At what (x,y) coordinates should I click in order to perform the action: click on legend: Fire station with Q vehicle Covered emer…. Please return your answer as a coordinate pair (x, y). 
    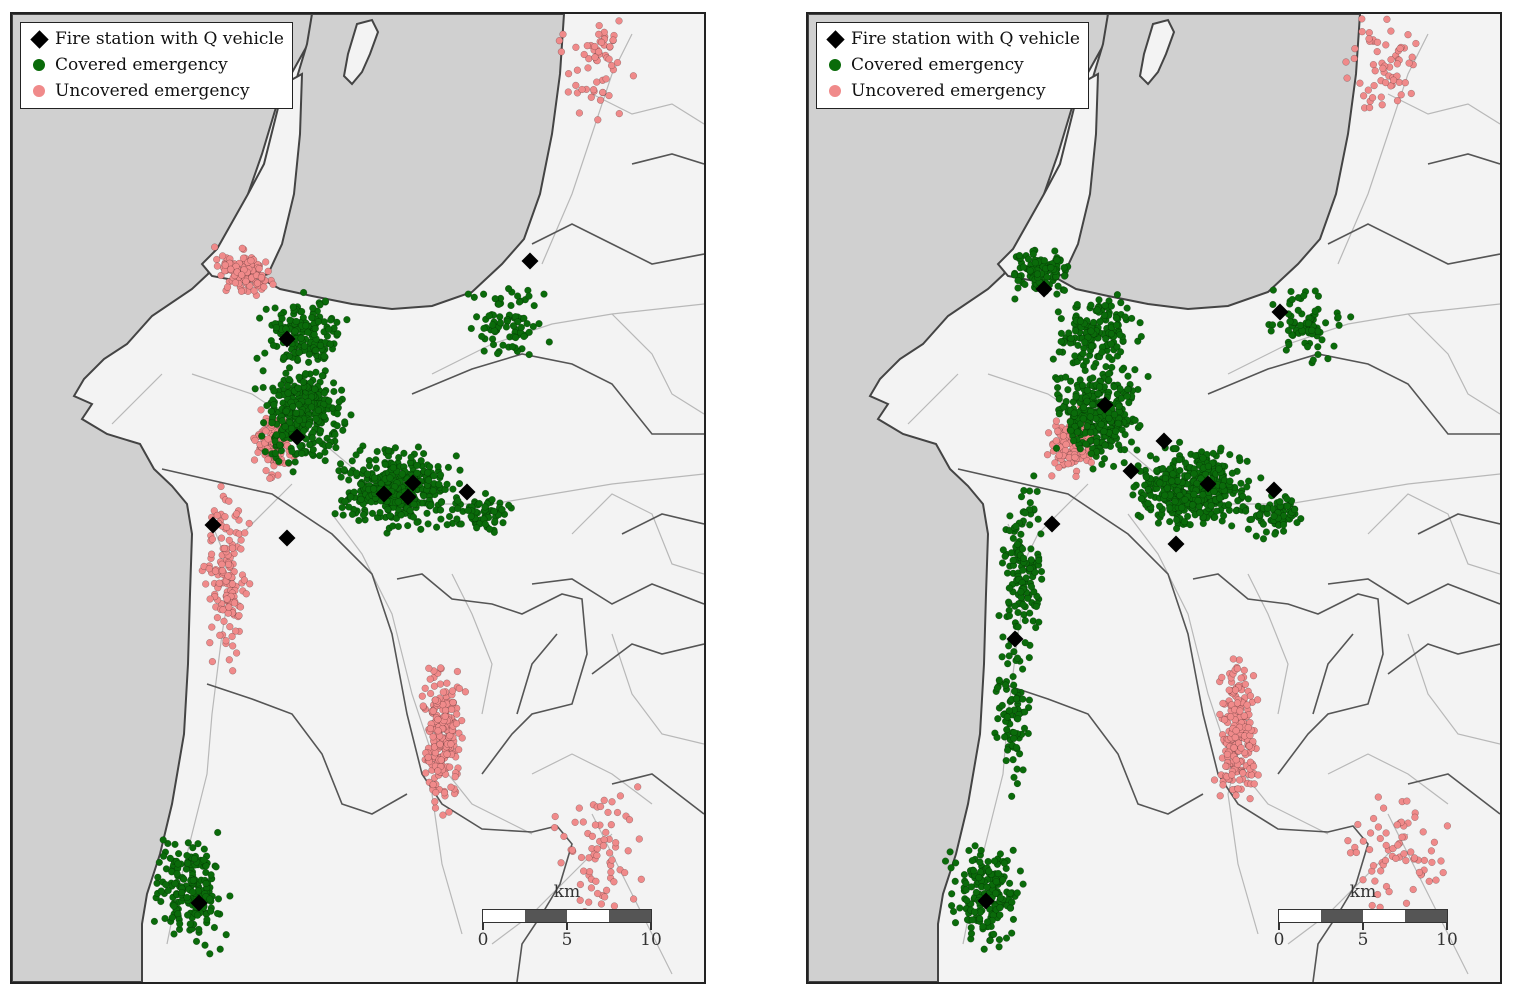
    Looking at the image, I should click on (952, 65).